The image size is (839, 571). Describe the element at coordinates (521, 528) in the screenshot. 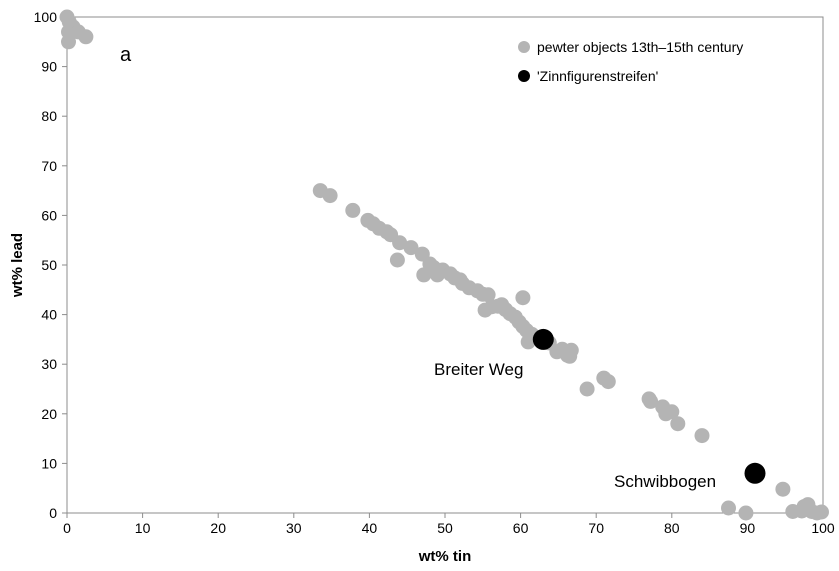

I see `x-tick-label: 60` at that location.